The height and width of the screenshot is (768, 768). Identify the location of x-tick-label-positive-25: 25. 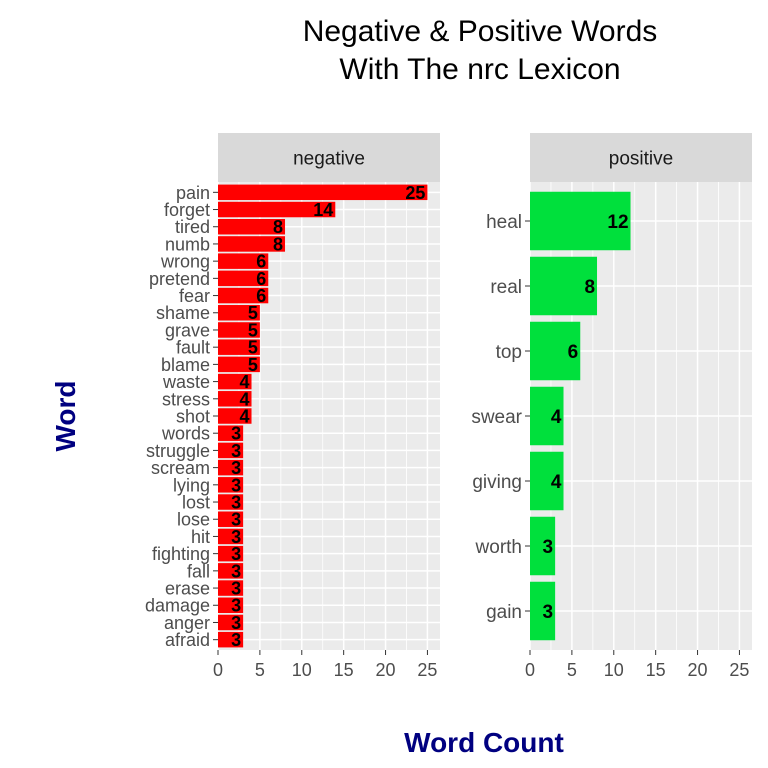
(739, 670).